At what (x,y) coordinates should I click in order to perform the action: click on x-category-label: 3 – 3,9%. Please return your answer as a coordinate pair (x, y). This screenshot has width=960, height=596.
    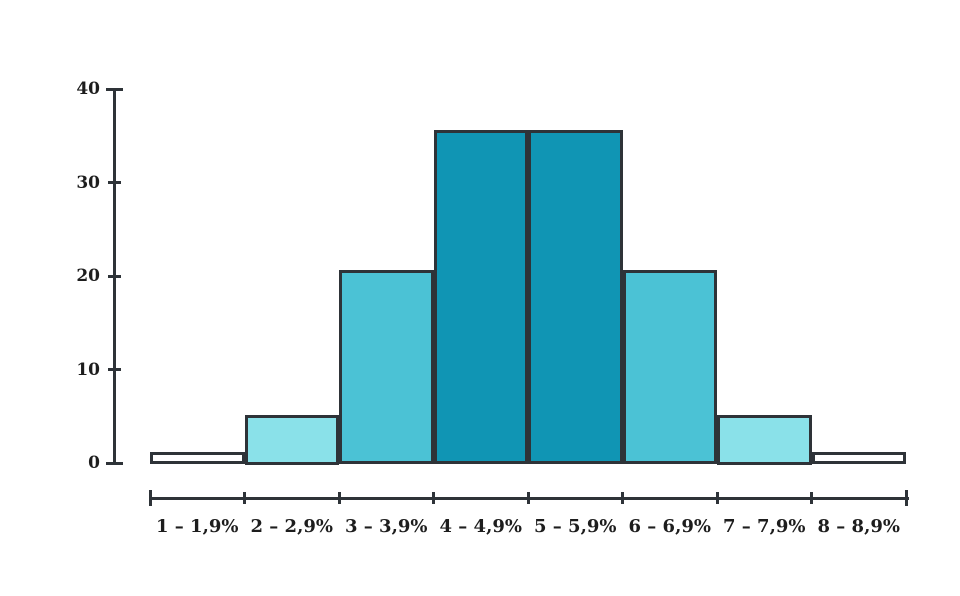
    Looking at the image, I should click on (386, 526).